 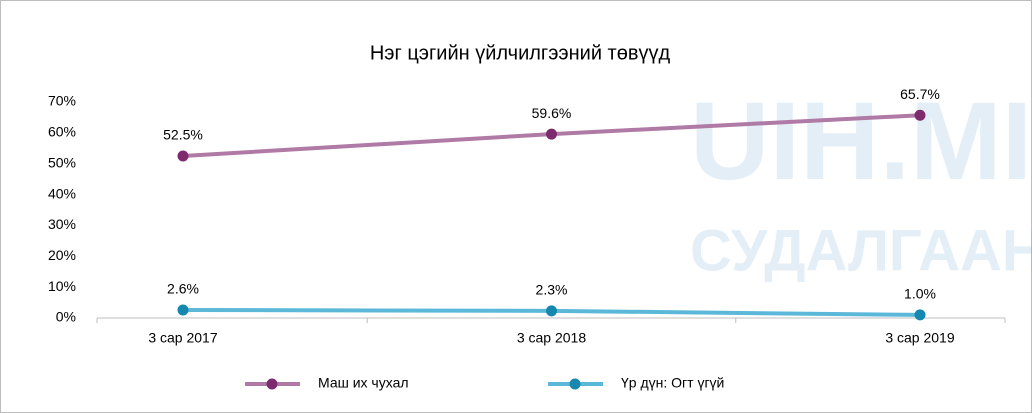 What do you see at coordinates (520, 53) in the screenshot?
I see `chart-title: Нэг цэгийн үйлчилгээний төвүүд` at bounding box center [520, 53].